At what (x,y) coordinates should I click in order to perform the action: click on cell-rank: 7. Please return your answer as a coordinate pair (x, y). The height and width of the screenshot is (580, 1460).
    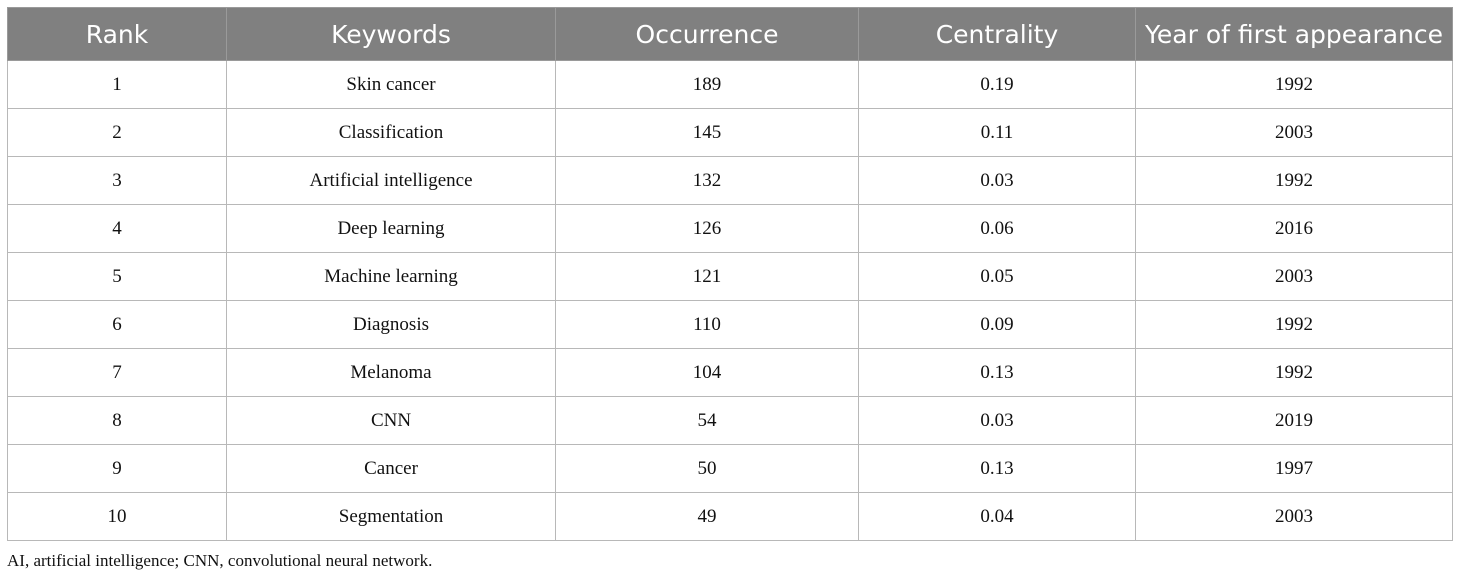
    Looking at the image, I should click on (117, 372).